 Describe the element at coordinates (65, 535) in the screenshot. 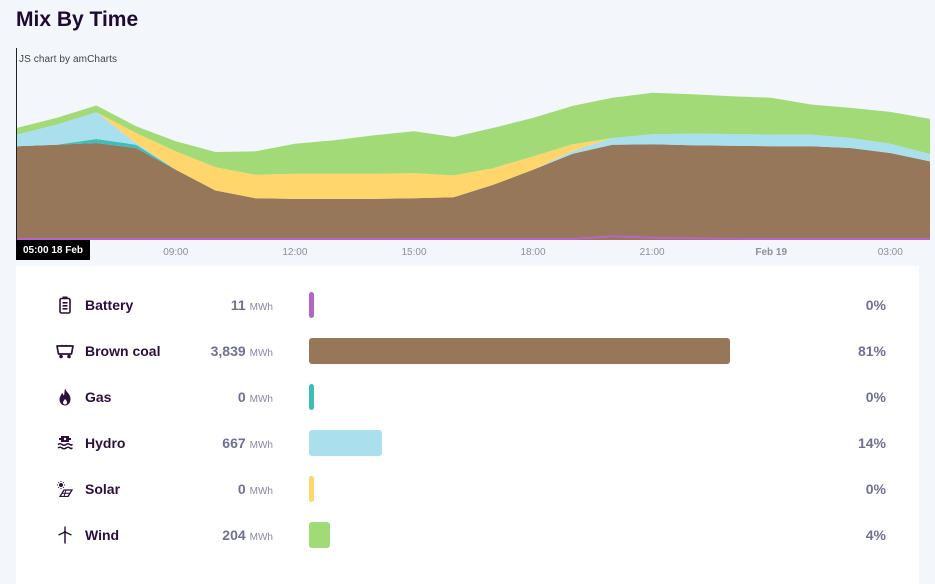

I see `wind-turbine-icon` at that location.